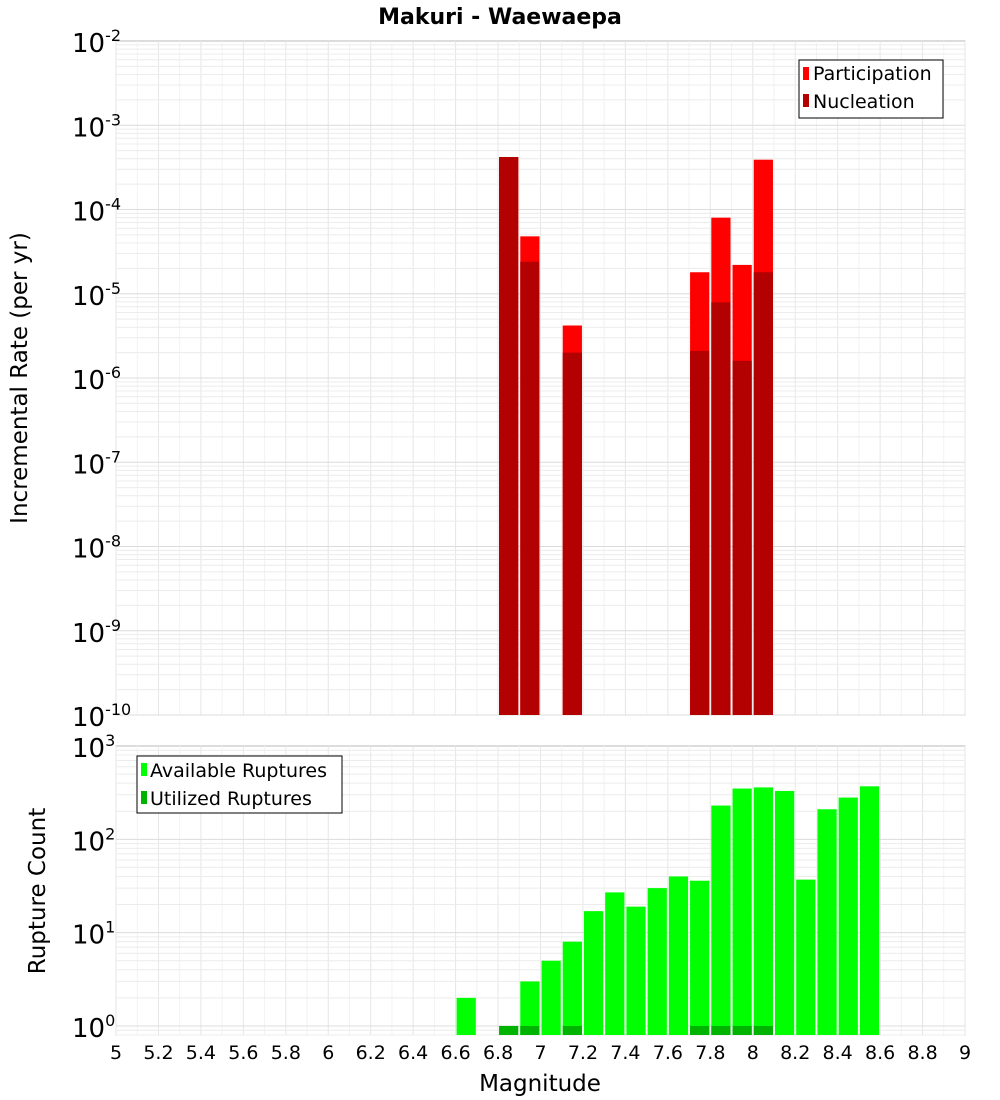 The image size is (1000, 1100). I want to click on legend-label-nucleation: Nucleation, so click(864, 102).